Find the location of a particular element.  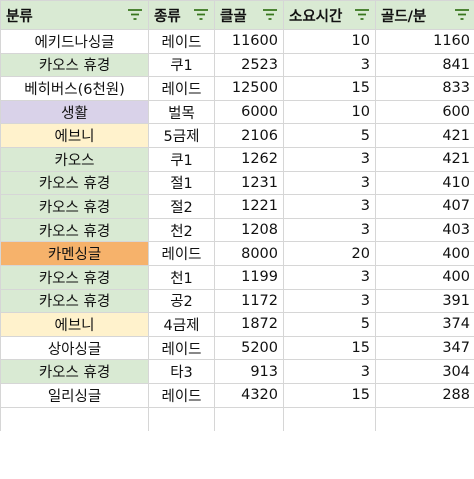

gold-cell: 8000 is located at coordinates (249, 253).